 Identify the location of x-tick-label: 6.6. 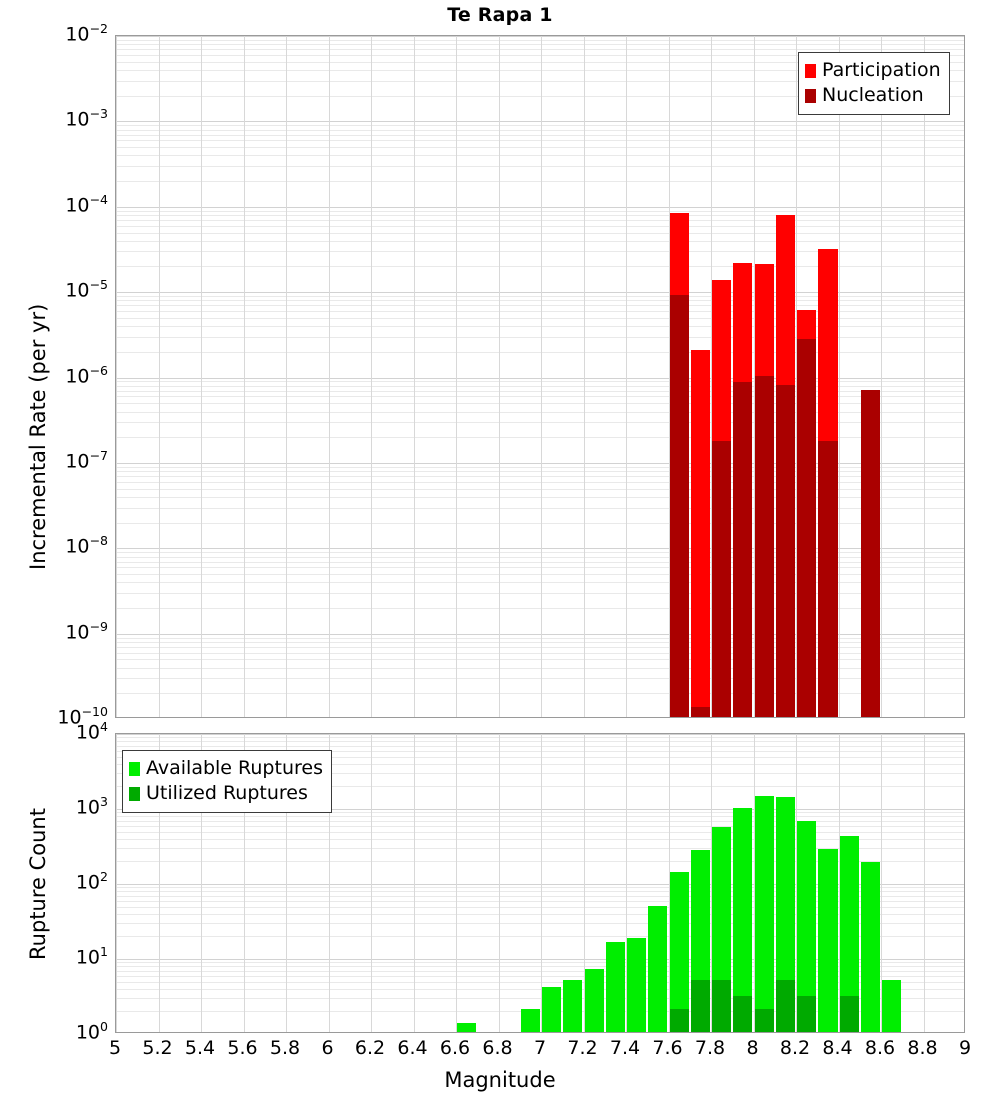
(455, 1048).